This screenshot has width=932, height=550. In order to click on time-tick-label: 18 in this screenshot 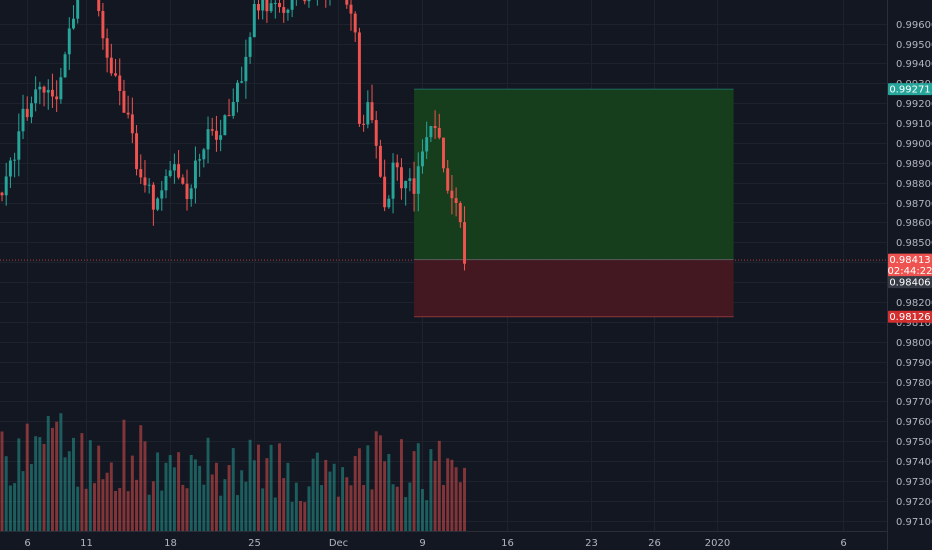, I will do `click(170, 543)`.